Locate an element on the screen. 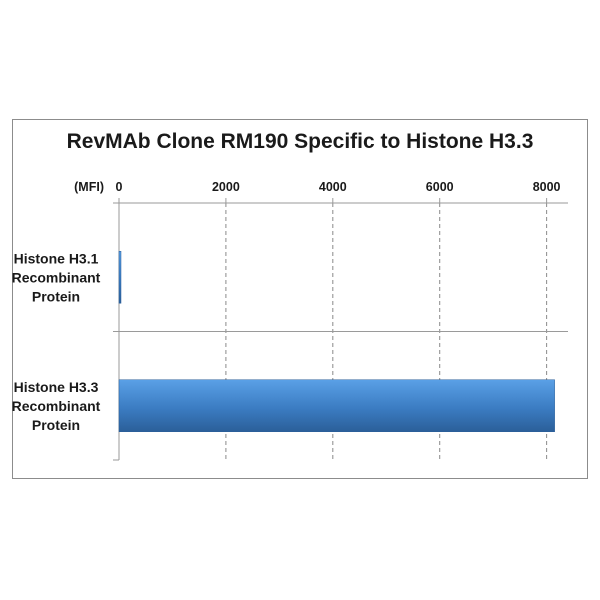  x-tick-label-0: 0 is located at coordinates (119, 187).